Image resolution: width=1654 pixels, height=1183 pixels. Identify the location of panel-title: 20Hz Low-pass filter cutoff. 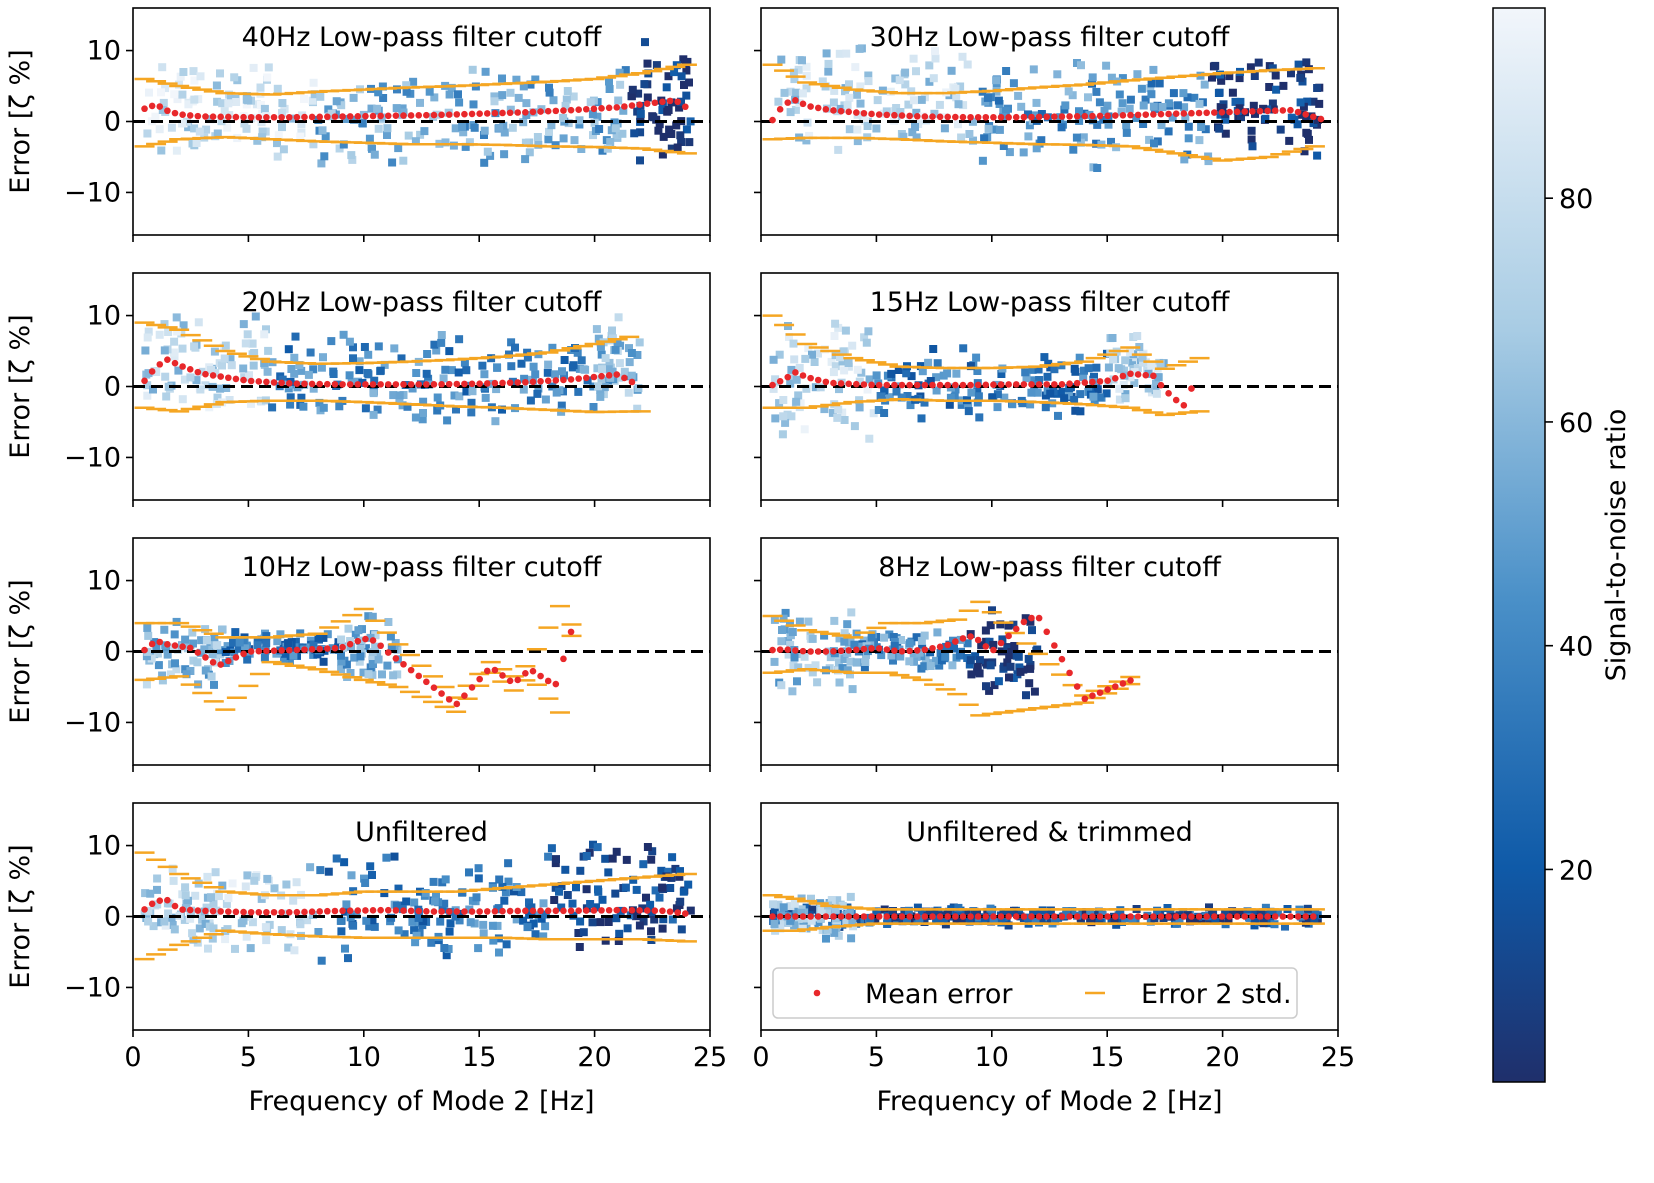
(422, 302).